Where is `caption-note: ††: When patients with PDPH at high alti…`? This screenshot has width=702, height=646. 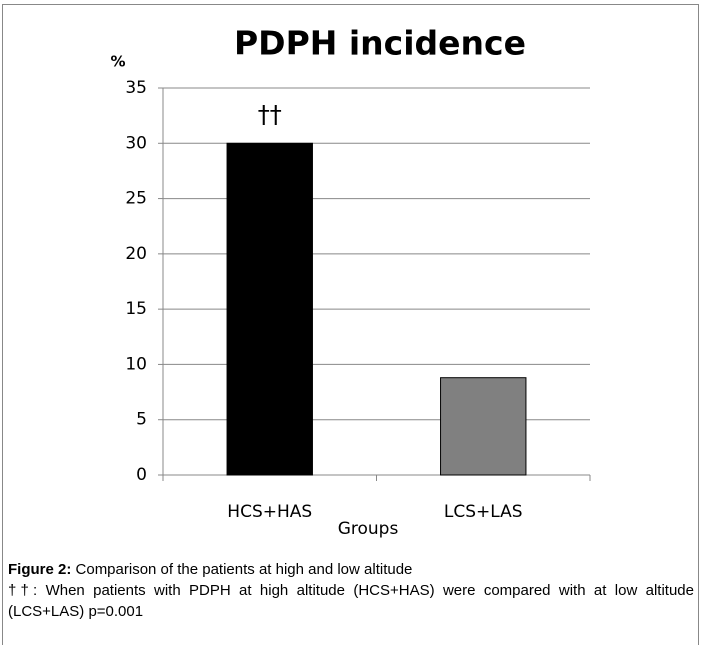 caption-note: ††: When patients with PDPH at high alti… is located at coordinates (351, 601).